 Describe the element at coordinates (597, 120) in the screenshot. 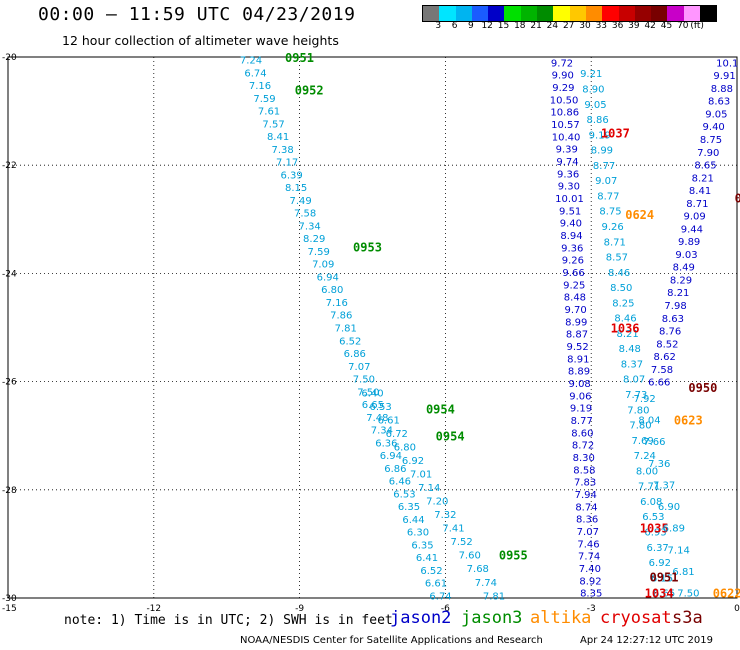

I see `swh-value-label: 8.86` at that location.